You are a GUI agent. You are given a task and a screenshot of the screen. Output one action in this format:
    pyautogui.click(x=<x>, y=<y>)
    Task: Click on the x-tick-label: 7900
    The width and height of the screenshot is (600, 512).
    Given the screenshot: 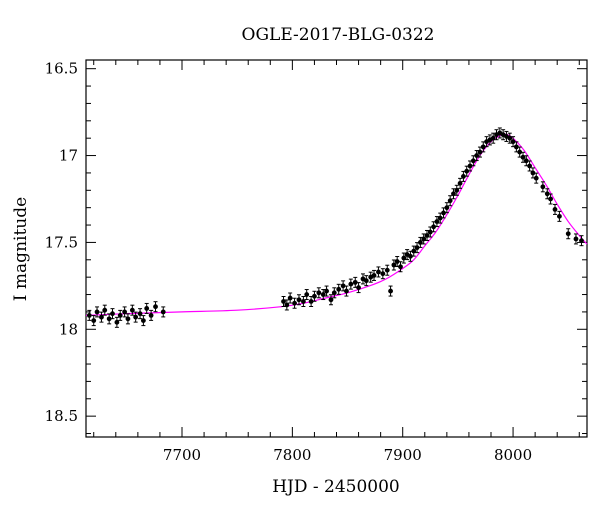 What is the action you would take?
    pyautogui.click(x=403, y=455)
    